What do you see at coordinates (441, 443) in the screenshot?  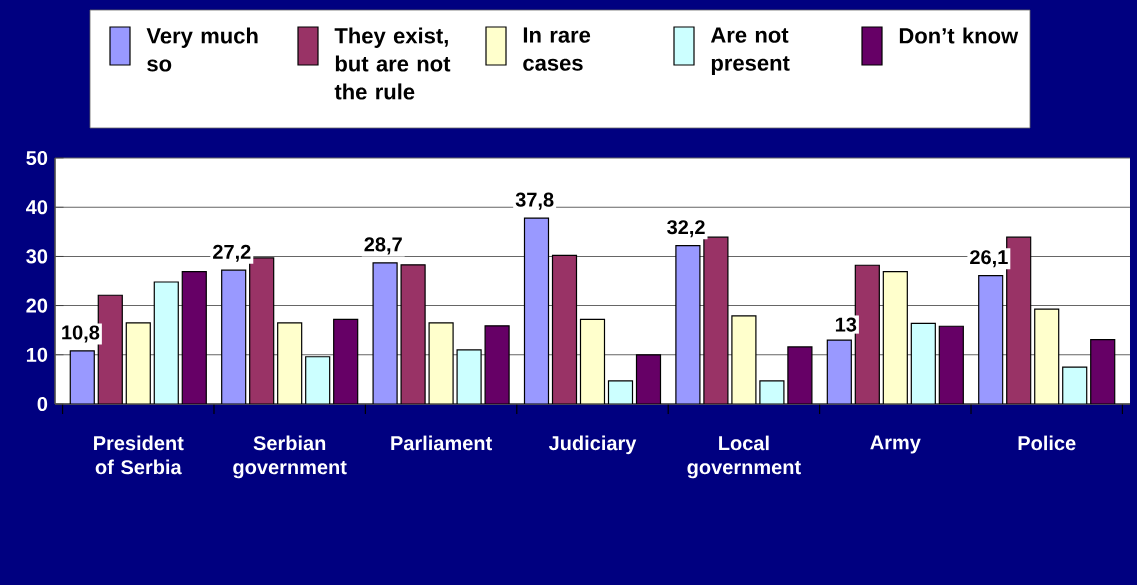 I see `x-tick-label: Parliament` at bounding box center [441, 443].